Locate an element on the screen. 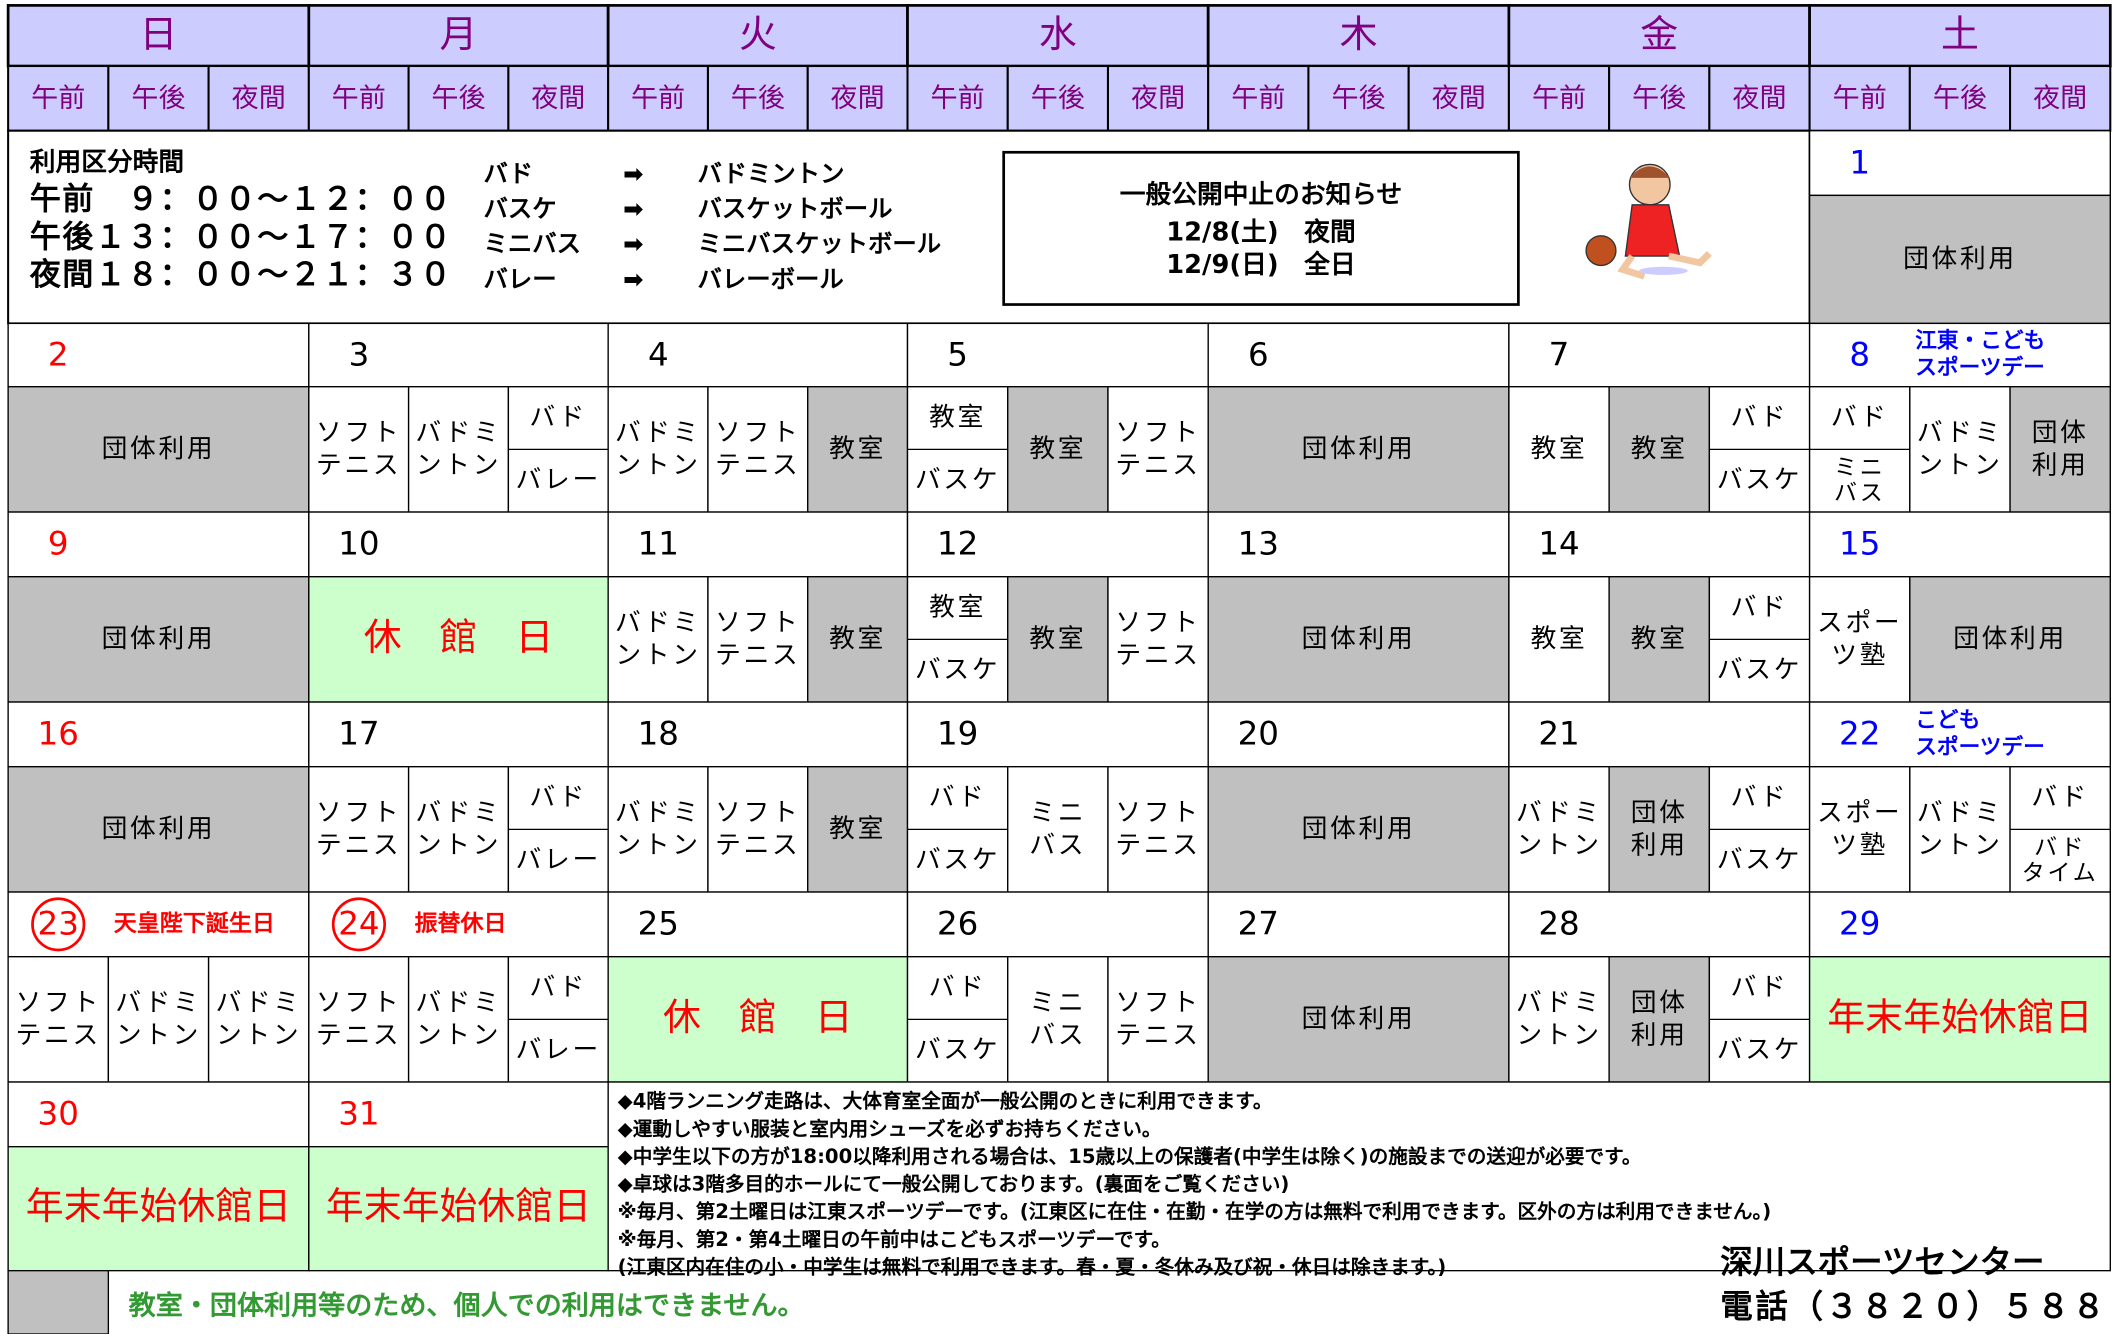  day-of-week: 月 is located at coordinates (459, 34).